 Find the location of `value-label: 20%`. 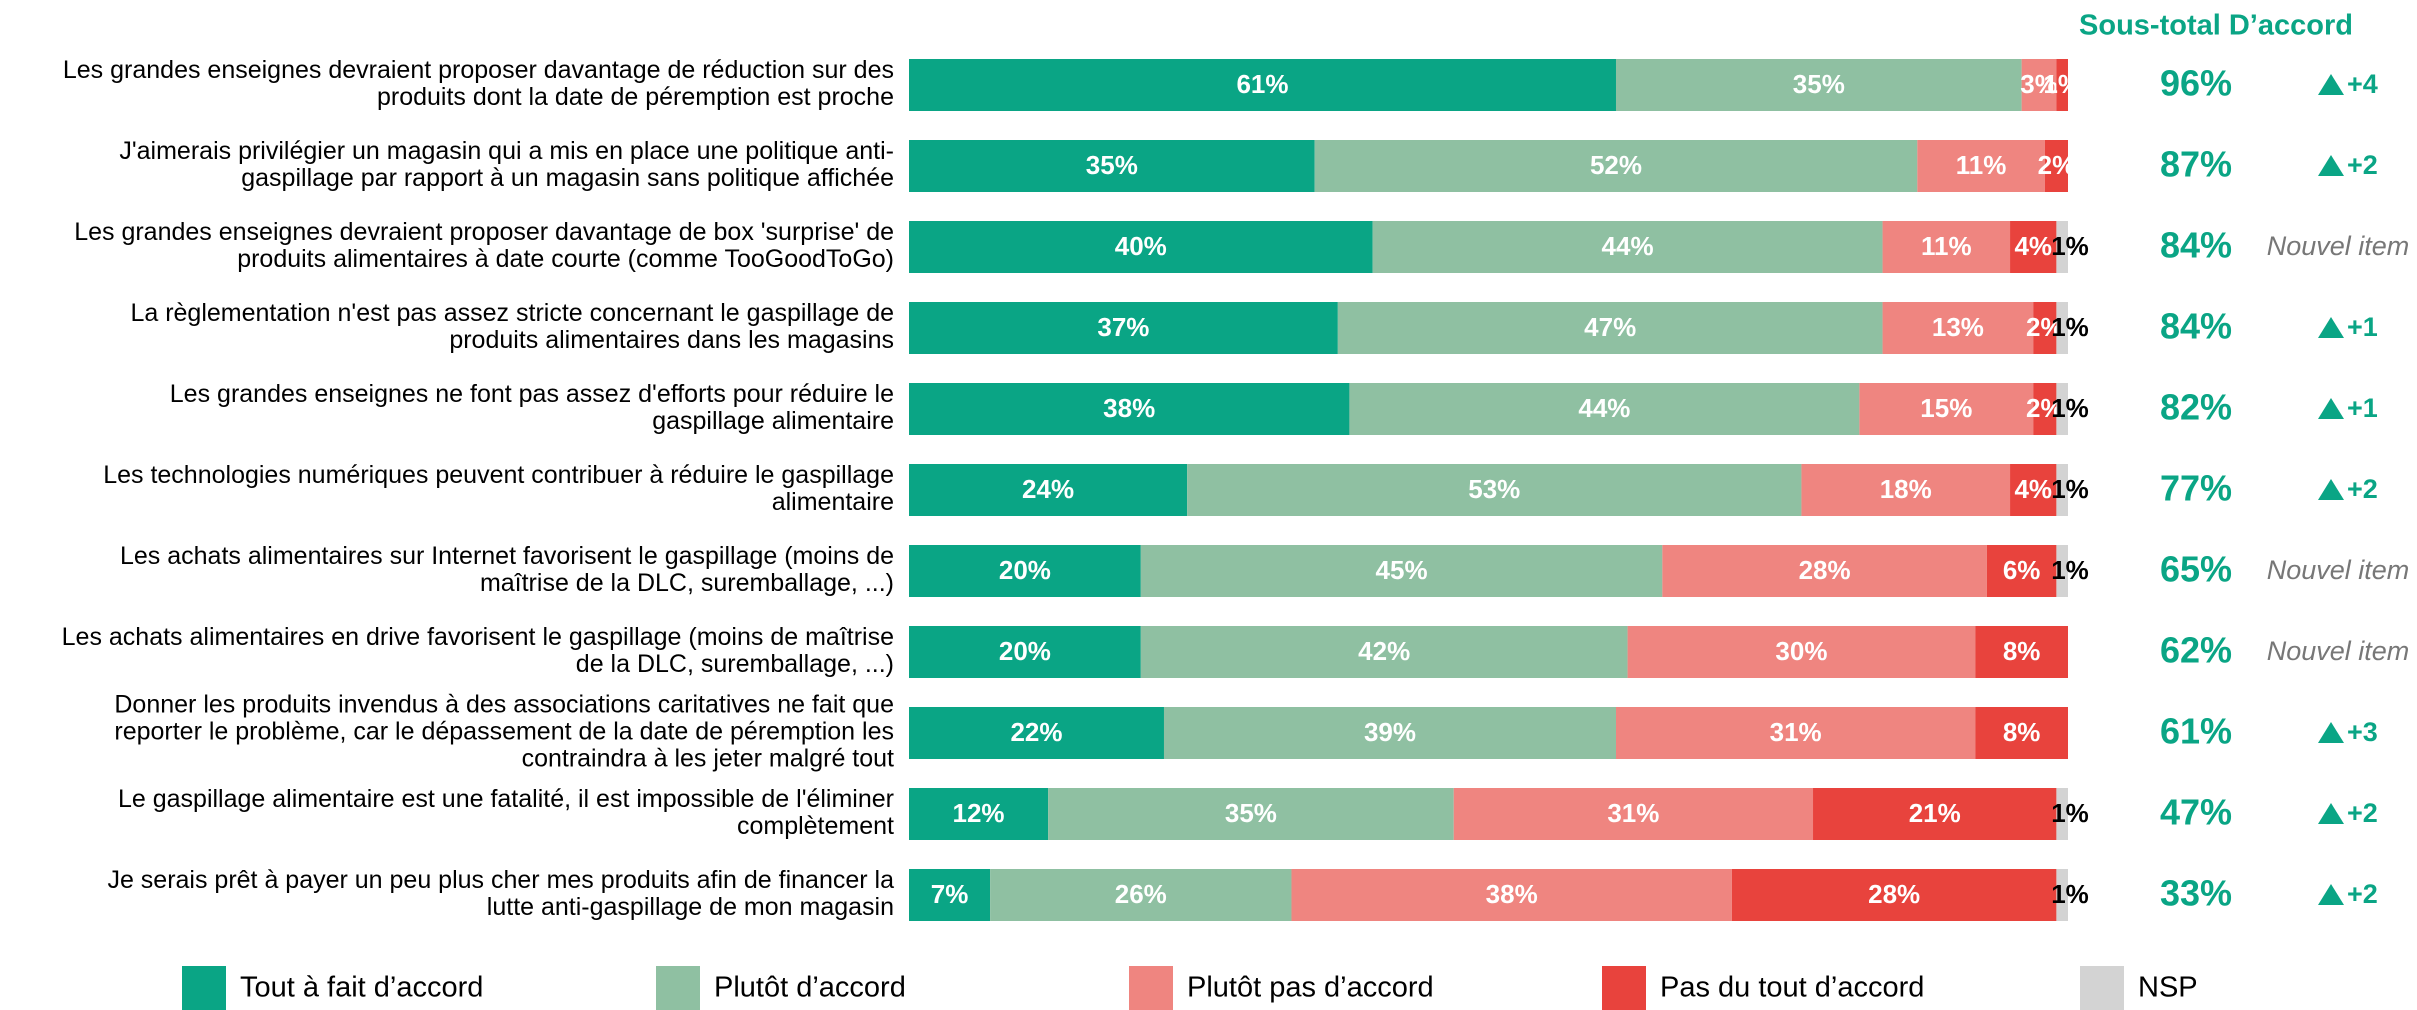

value-label: 20% is located at coordinates (1025, 570).